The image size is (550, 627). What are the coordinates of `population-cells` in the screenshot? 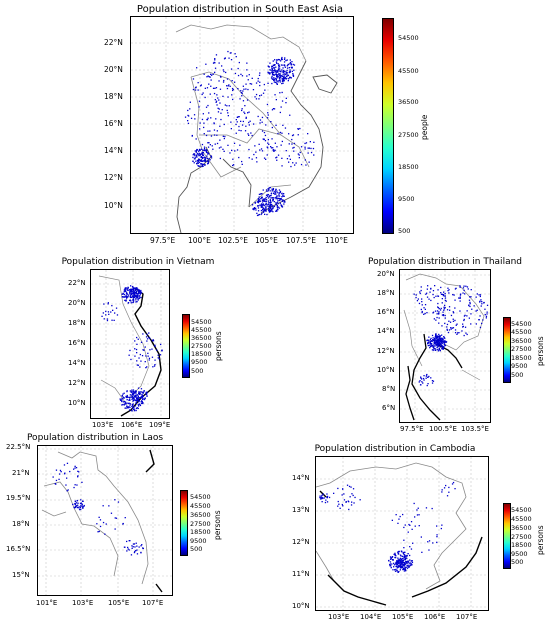 It's located at (387, 527).